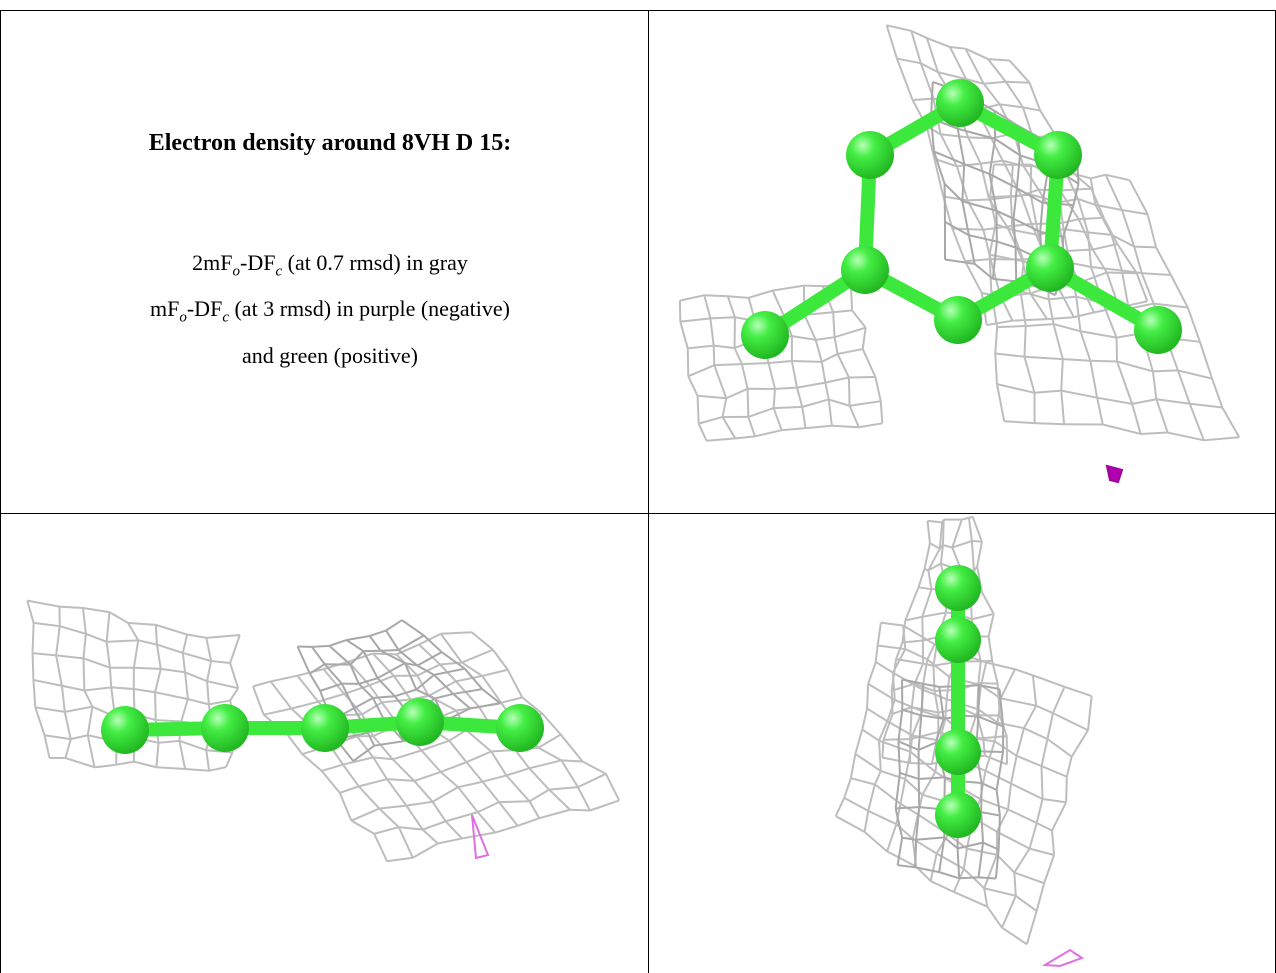  I want to click on density-mesh, so click(1114, 302).